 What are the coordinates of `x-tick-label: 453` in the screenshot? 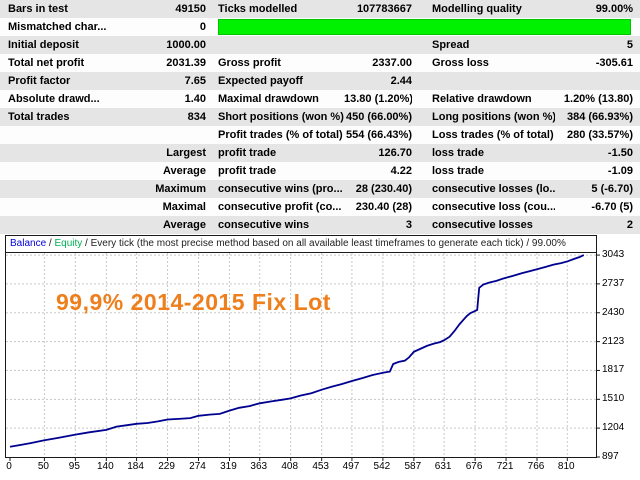 It's located at (320, 466).